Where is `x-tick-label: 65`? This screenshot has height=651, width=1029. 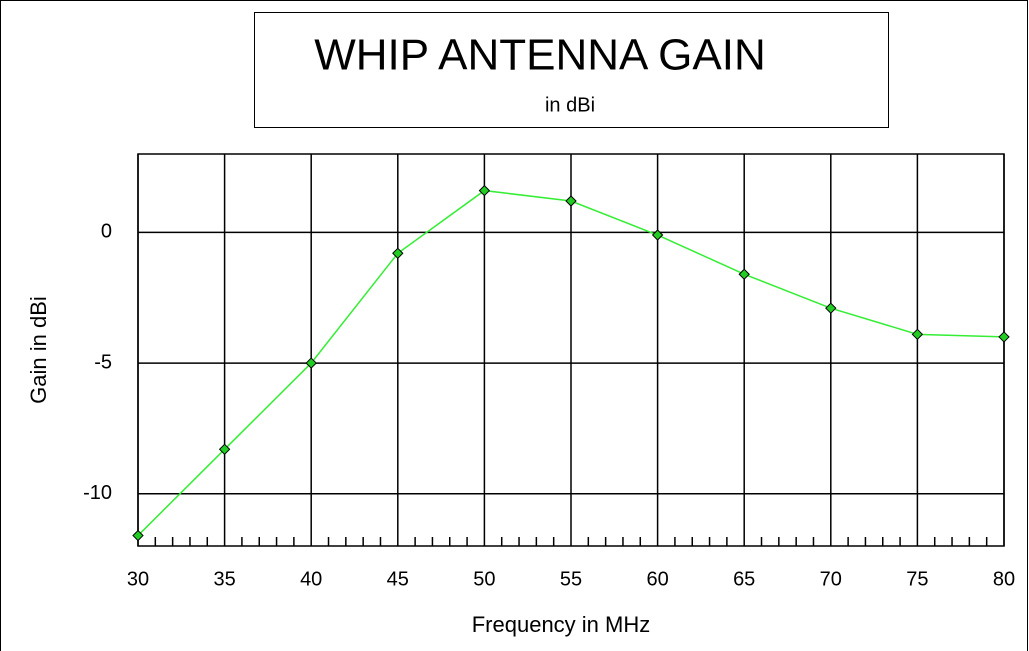 x-tick-label: 65 is located at coordinates (744, 579).